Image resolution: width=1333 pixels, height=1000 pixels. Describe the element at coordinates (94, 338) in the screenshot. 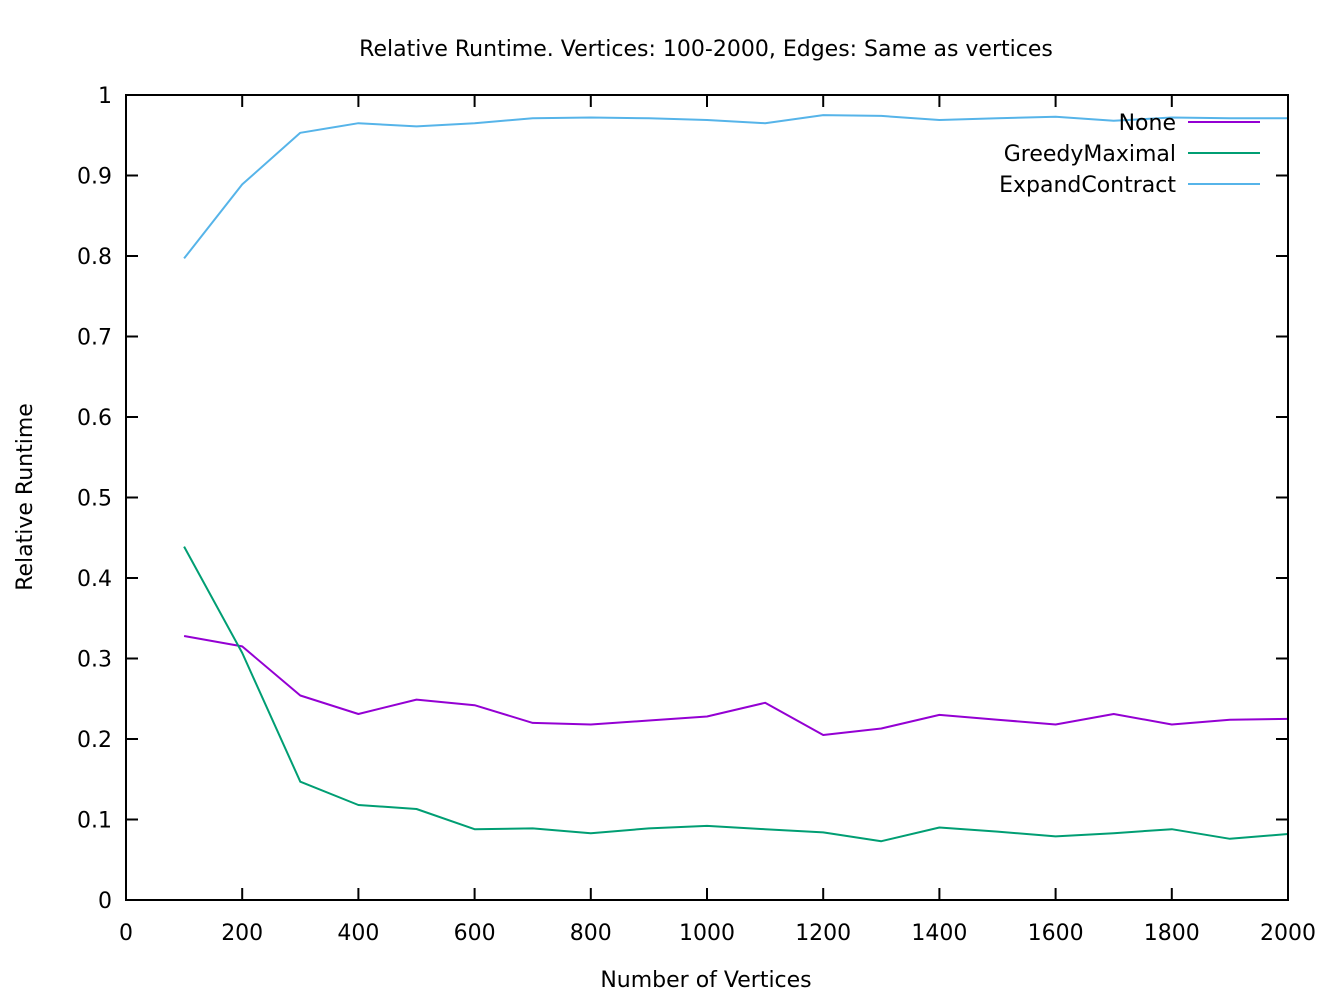

I see `y-tick-label: 0.7` at that location.